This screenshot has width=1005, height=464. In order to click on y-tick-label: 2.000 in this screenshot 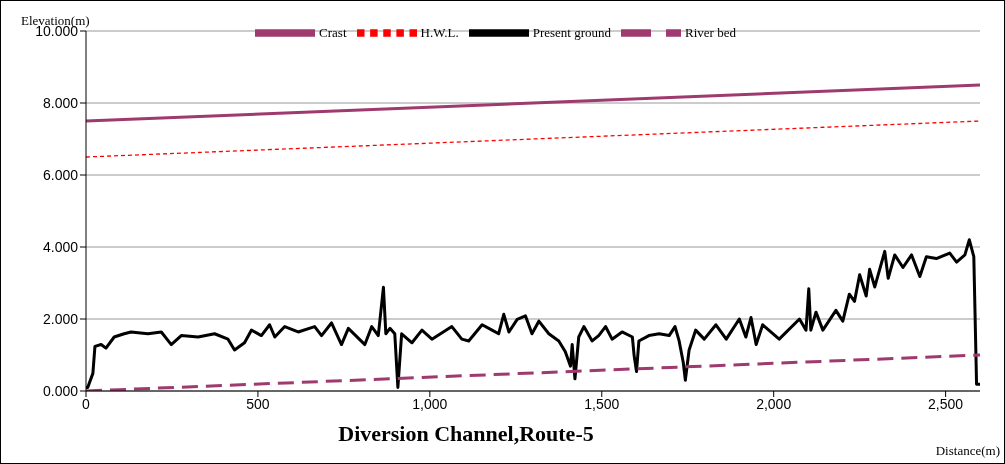, I will do `click(60, 318)`.